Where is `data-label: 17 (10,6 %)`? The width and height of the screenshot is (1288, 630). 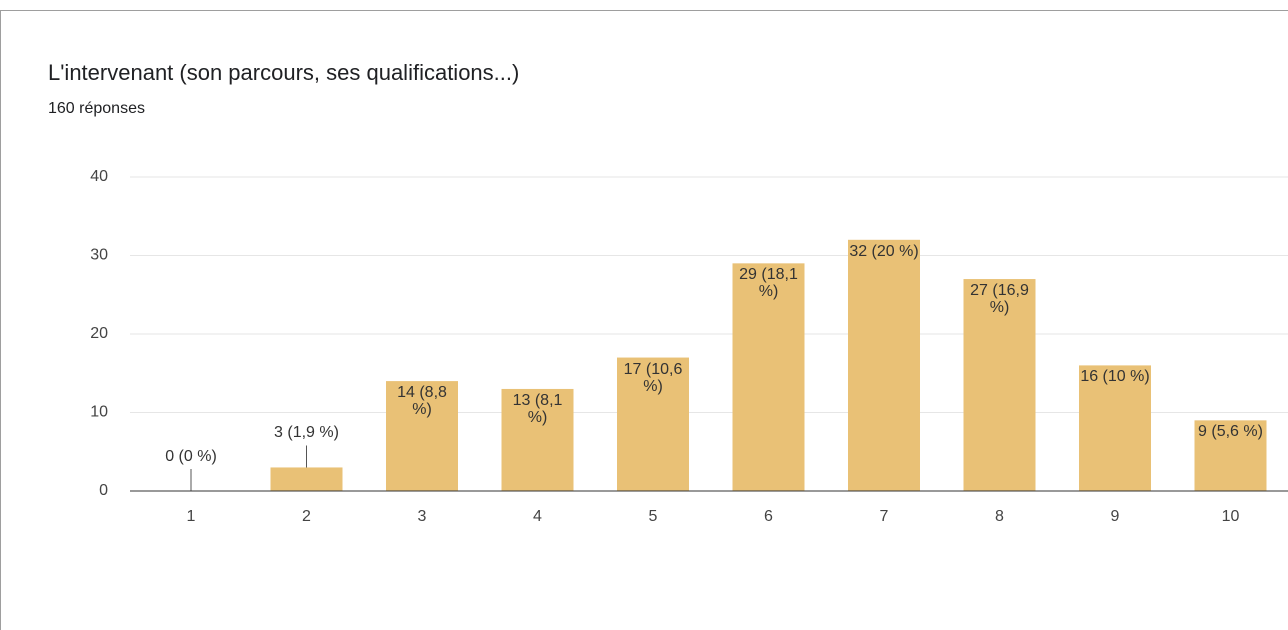 data-label: 17 (10,6 %) is located at coordinates (653, 377).